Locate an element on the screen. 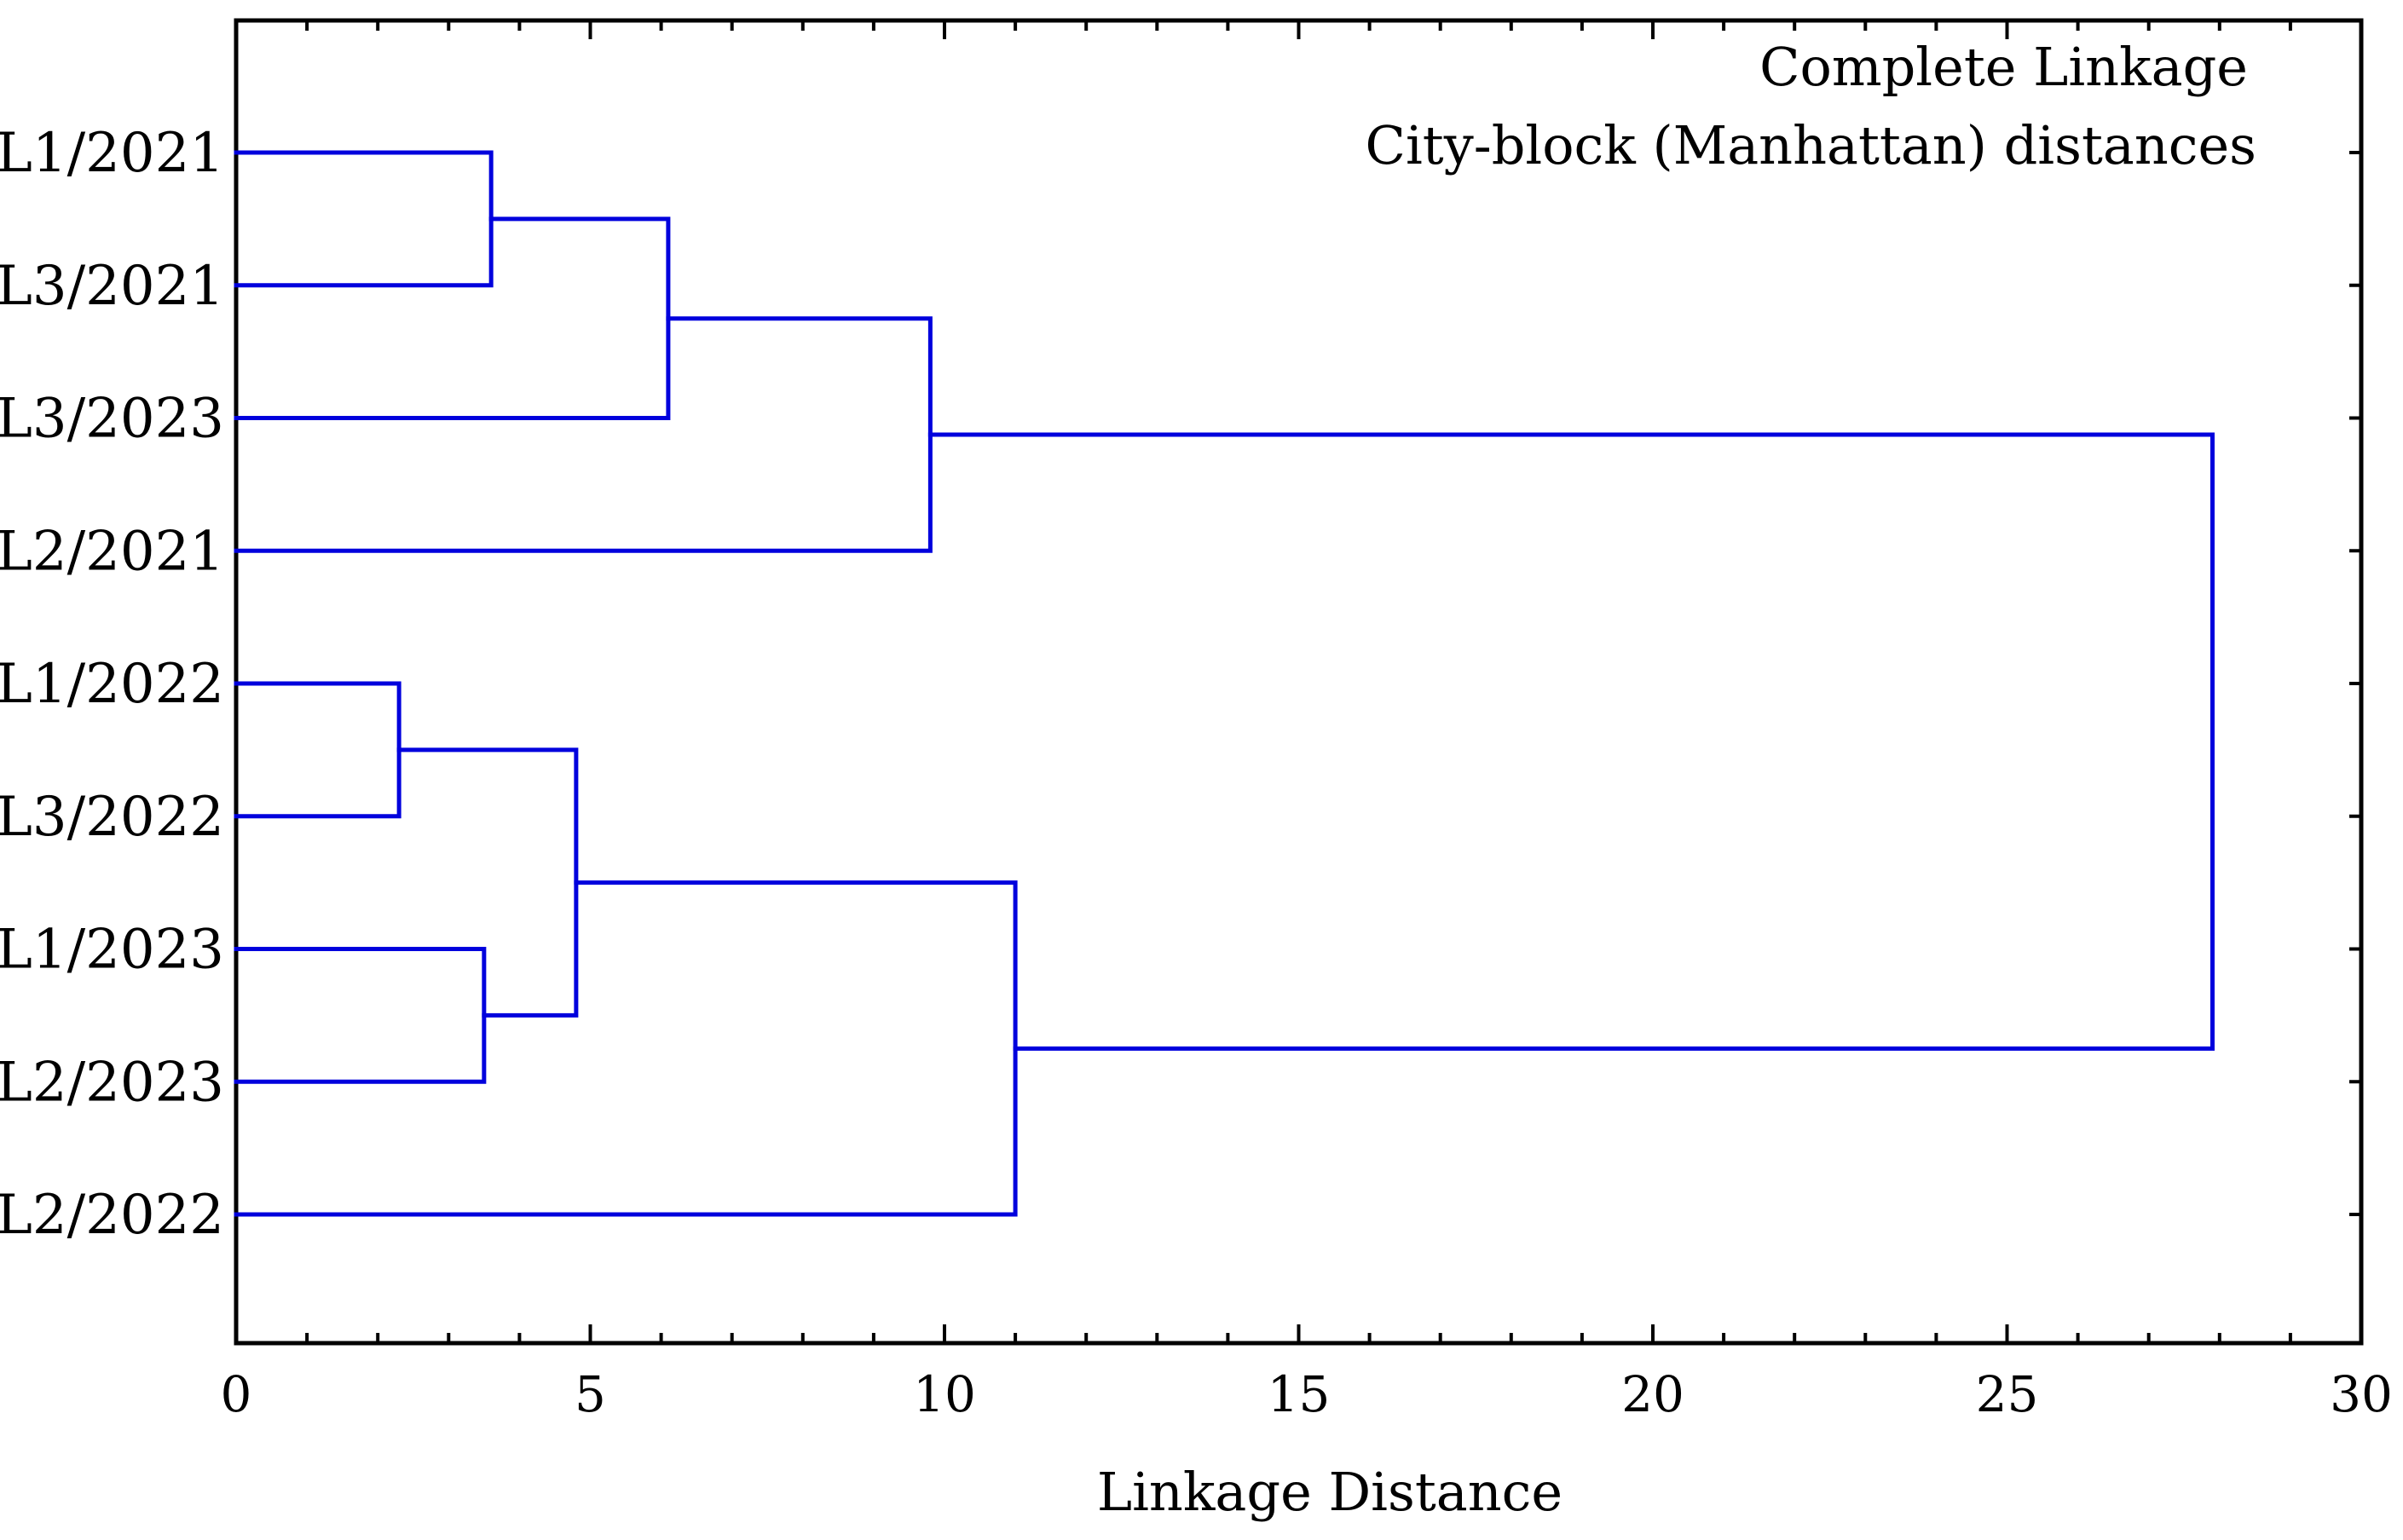 This screenshot has width=2403, height=1540. x-tick-label-30: 30 is located at coordinates (2361, 1394).